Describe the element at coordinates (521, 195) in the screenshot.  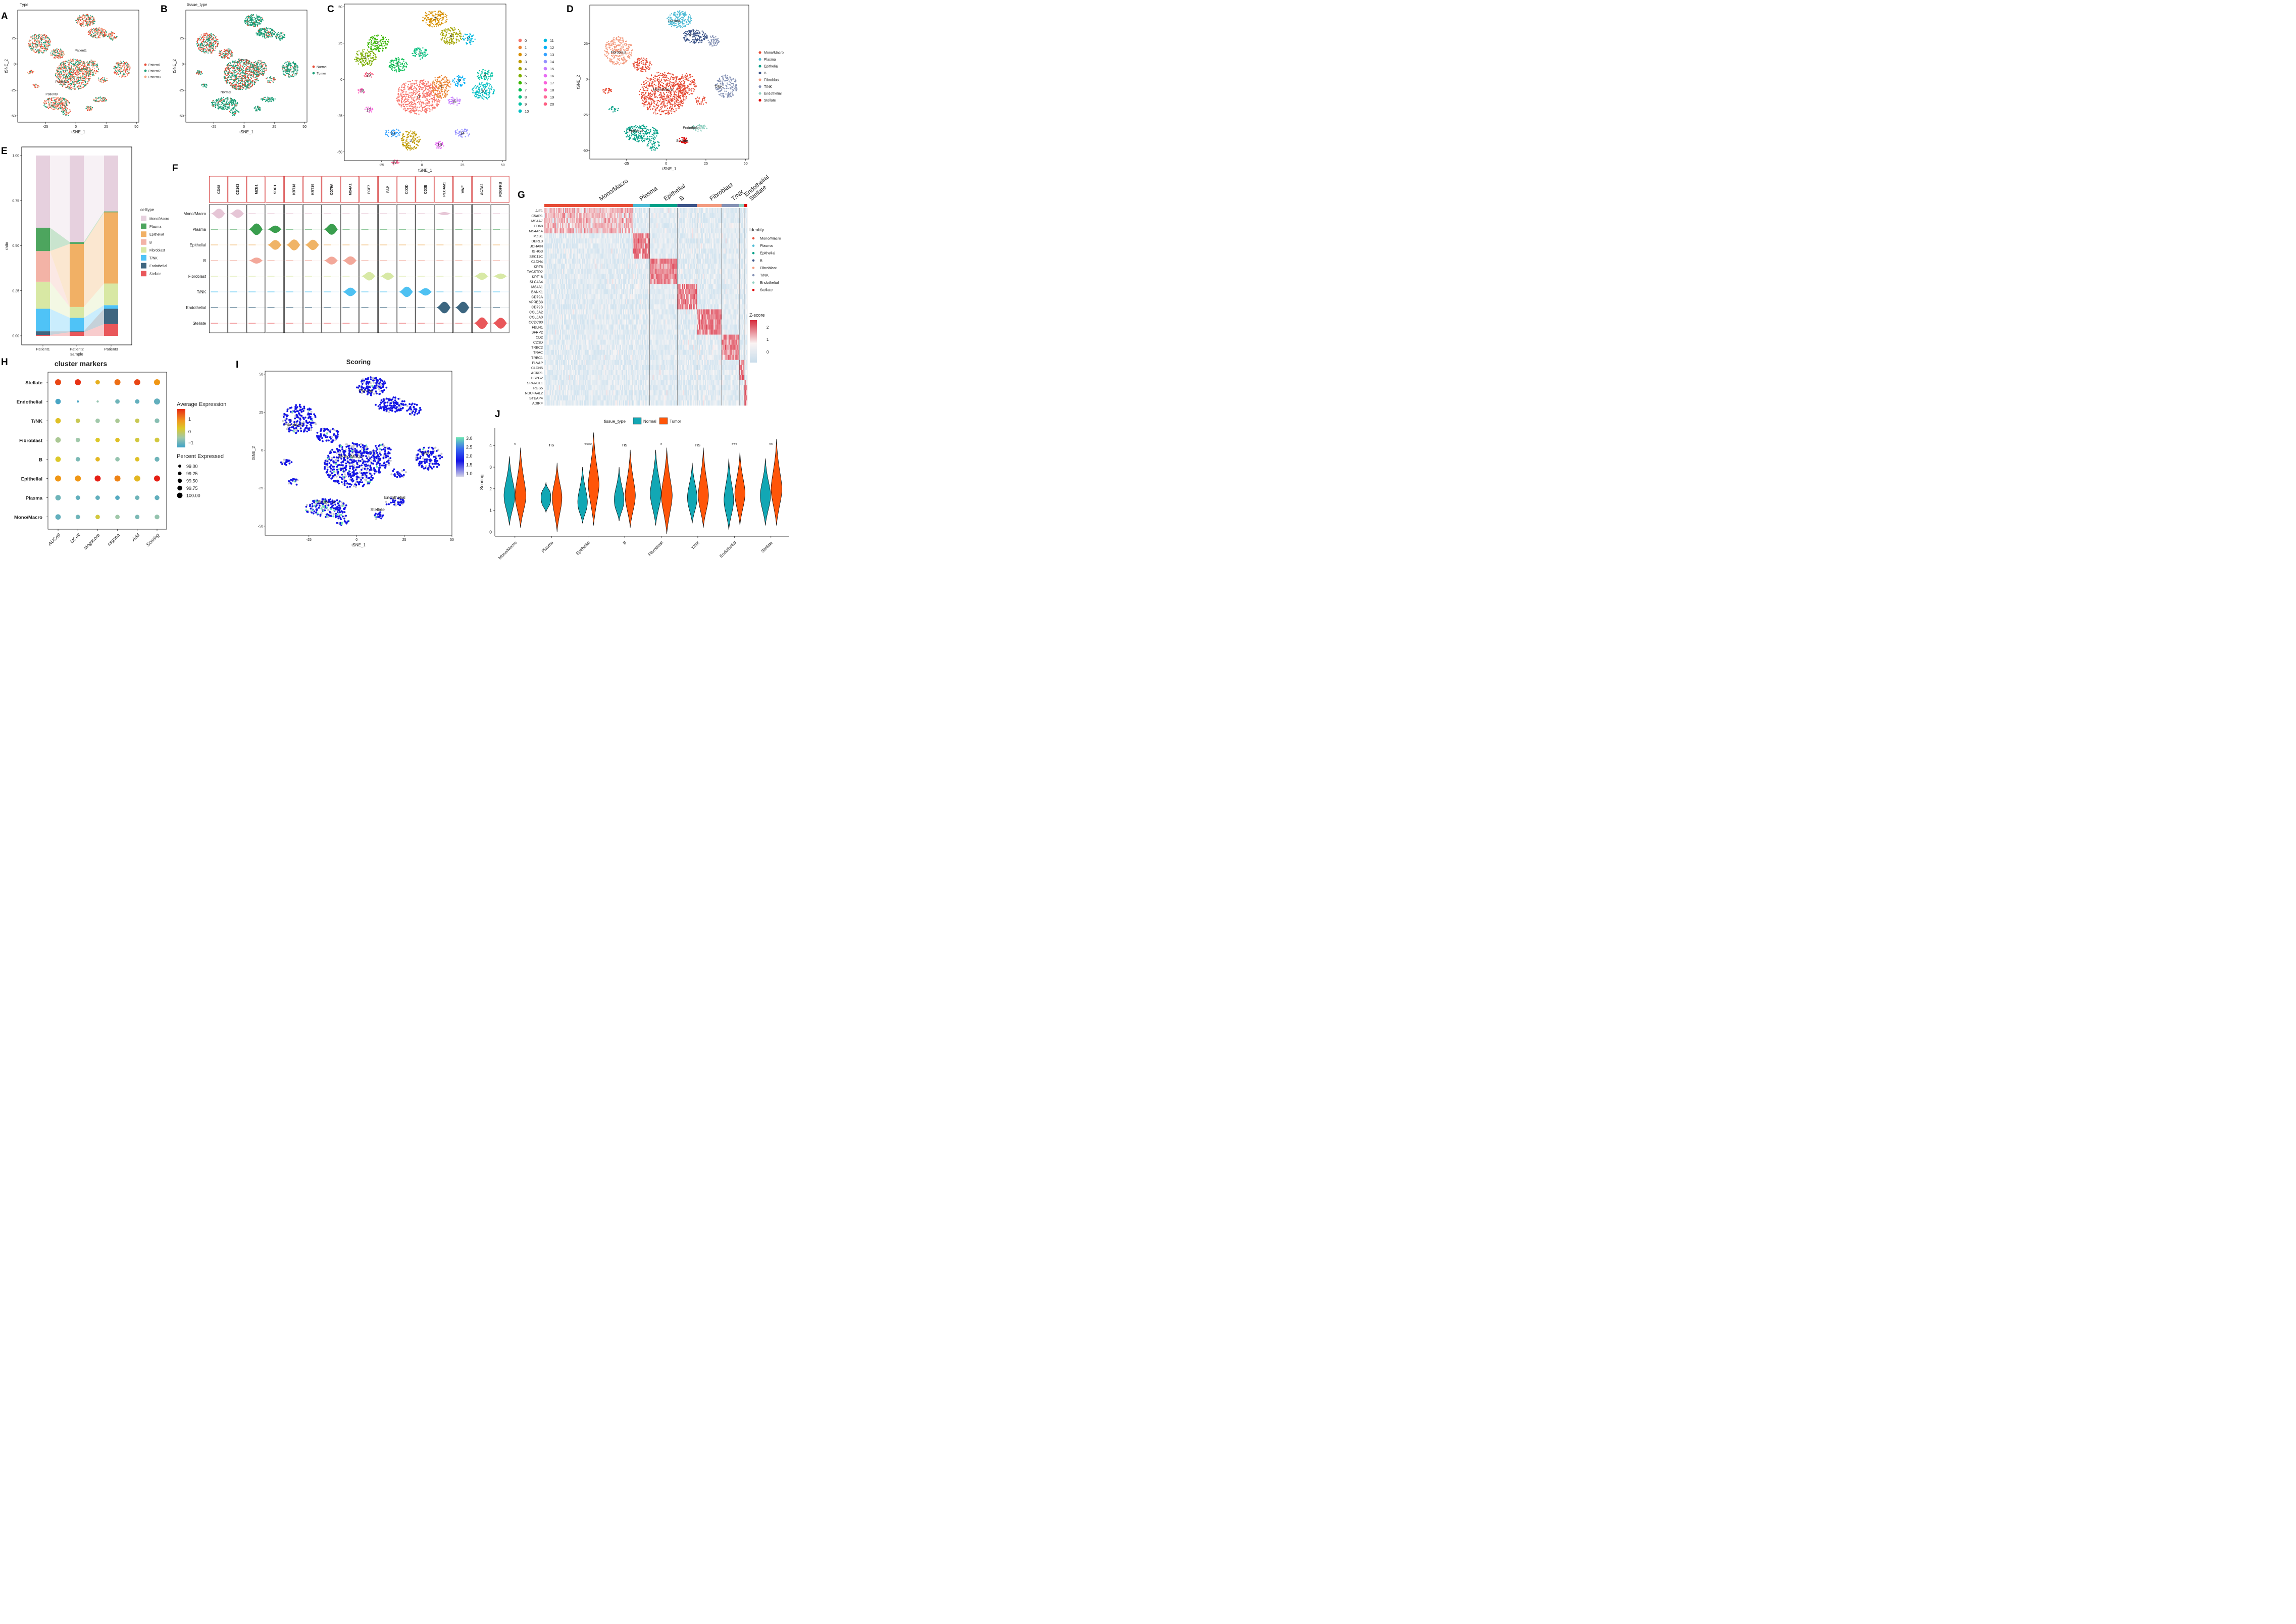
I see `panel-letter-G: G` at that location.